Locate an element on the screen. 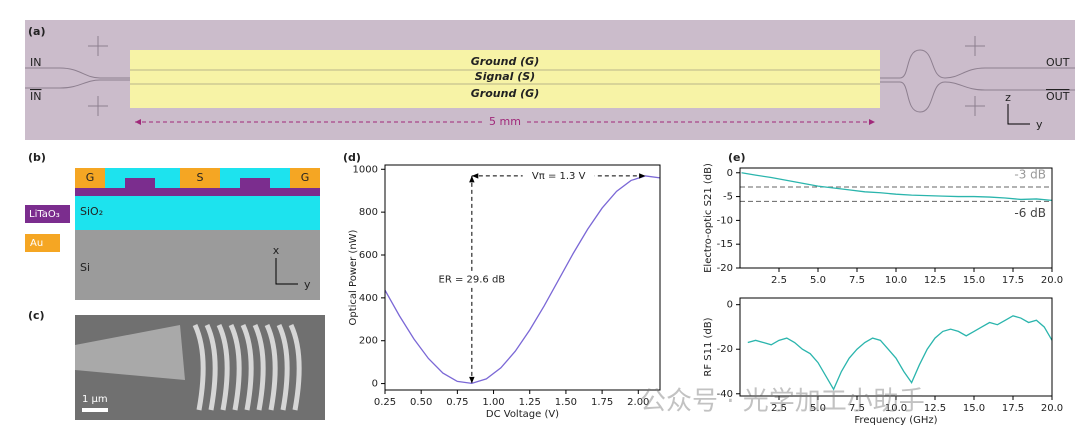  y-tick-label: -10 is located at coordinates (725, 220).